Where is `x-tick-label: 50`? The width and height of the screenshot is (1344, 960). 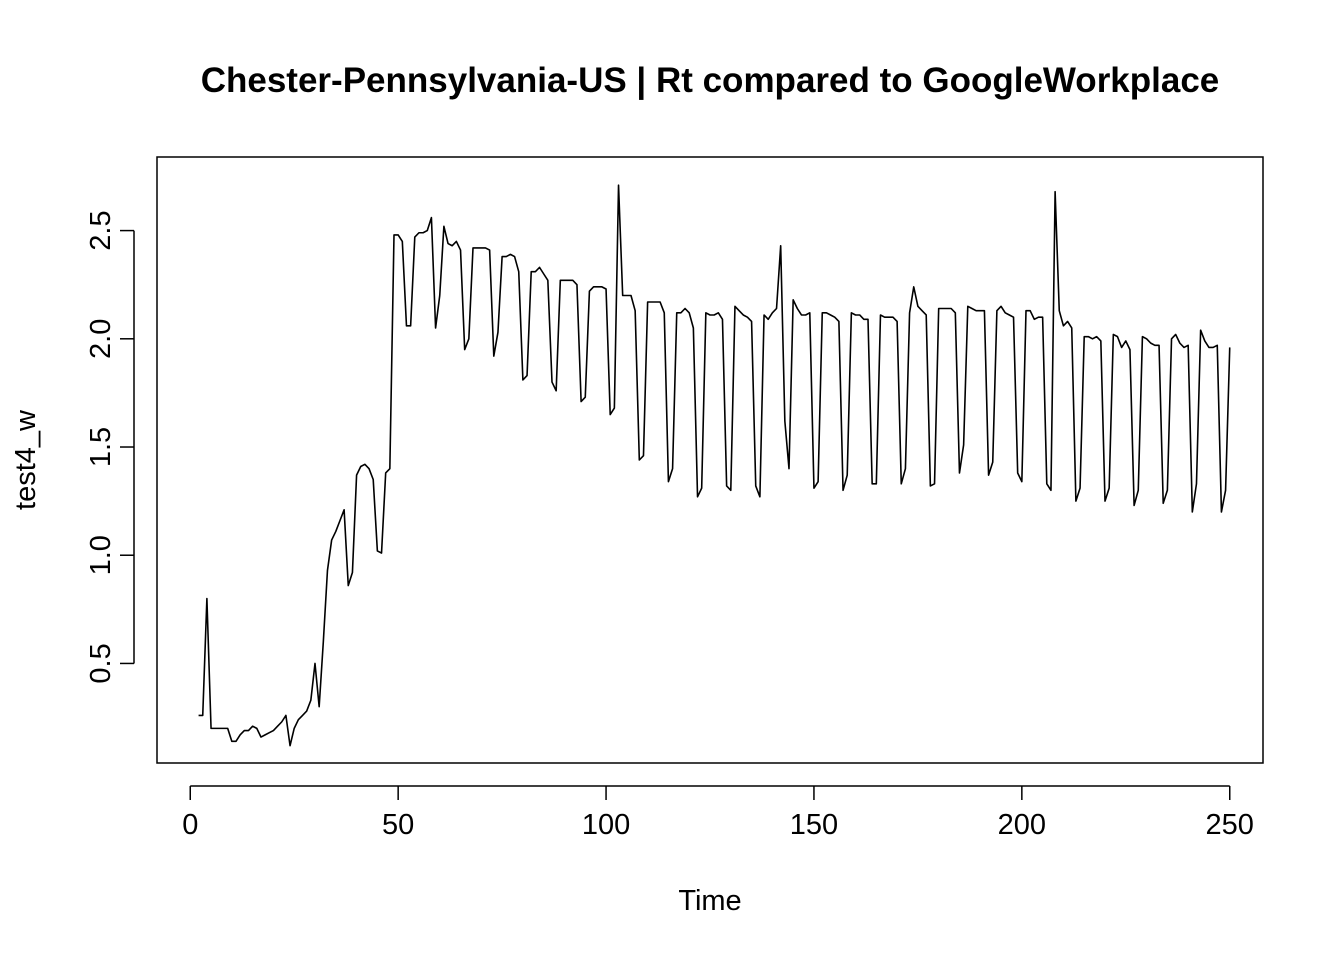 x-tick-label: 50 is located at coordinates (398, 825).